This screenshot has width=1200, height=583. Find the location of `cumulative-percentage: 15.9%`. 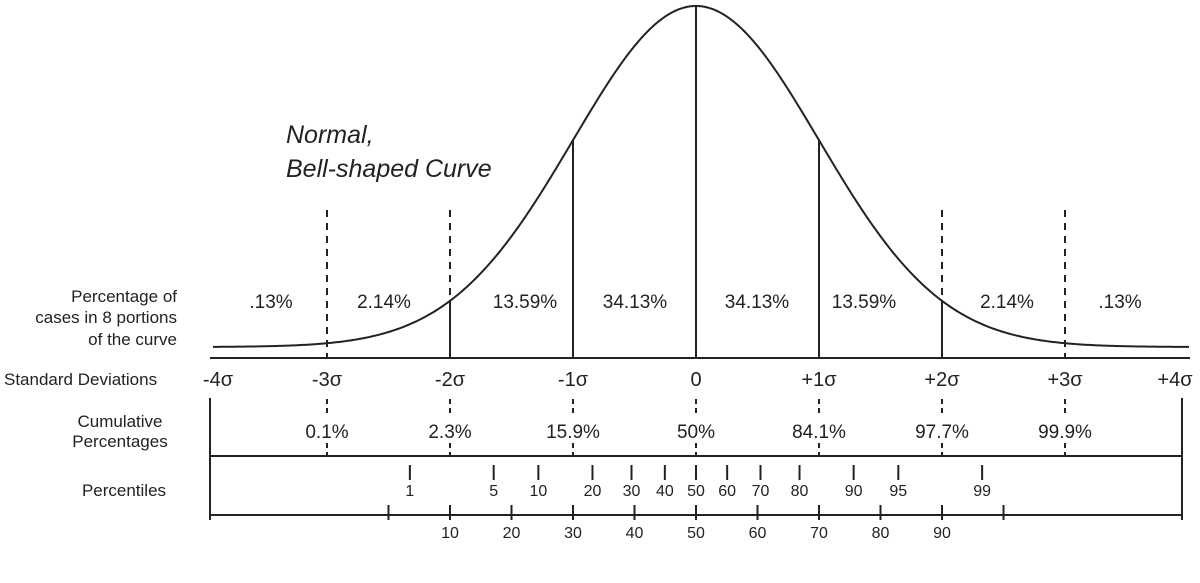

cumulative-percentage: 15.9% is located at coordinates (573, 432).